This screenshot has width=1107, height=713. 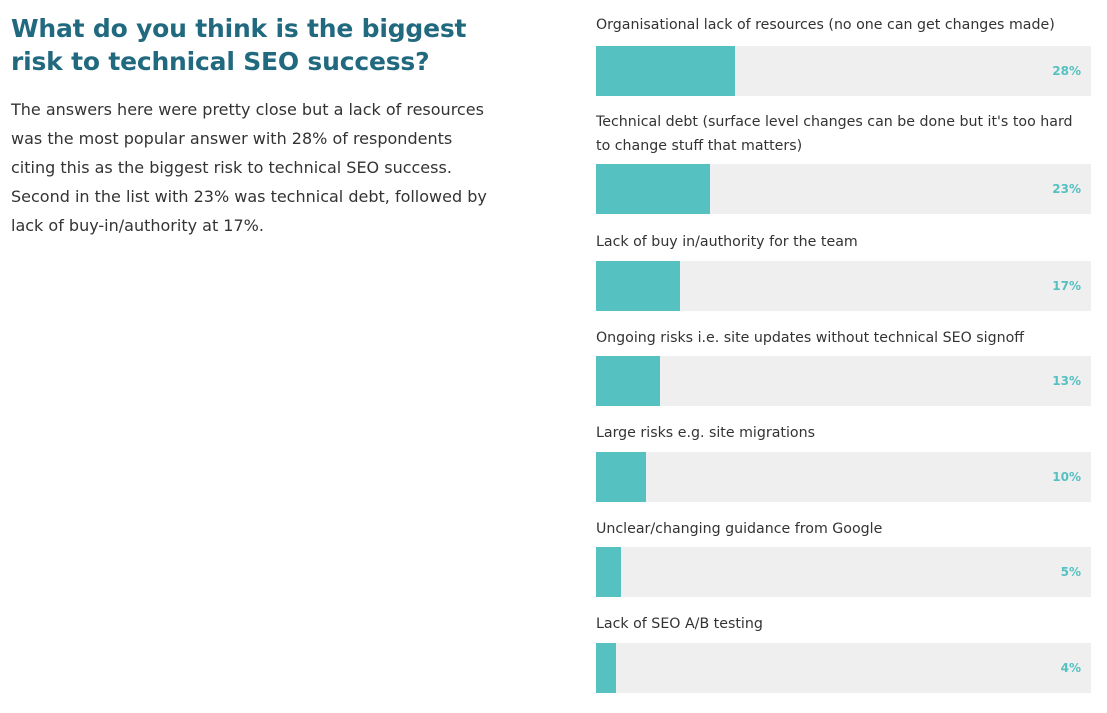 What do you see at coordinates (705, 433) in the screenshot?
I see `category-label: Large risks e.g. site migrations` at bounding box center [705, 433].